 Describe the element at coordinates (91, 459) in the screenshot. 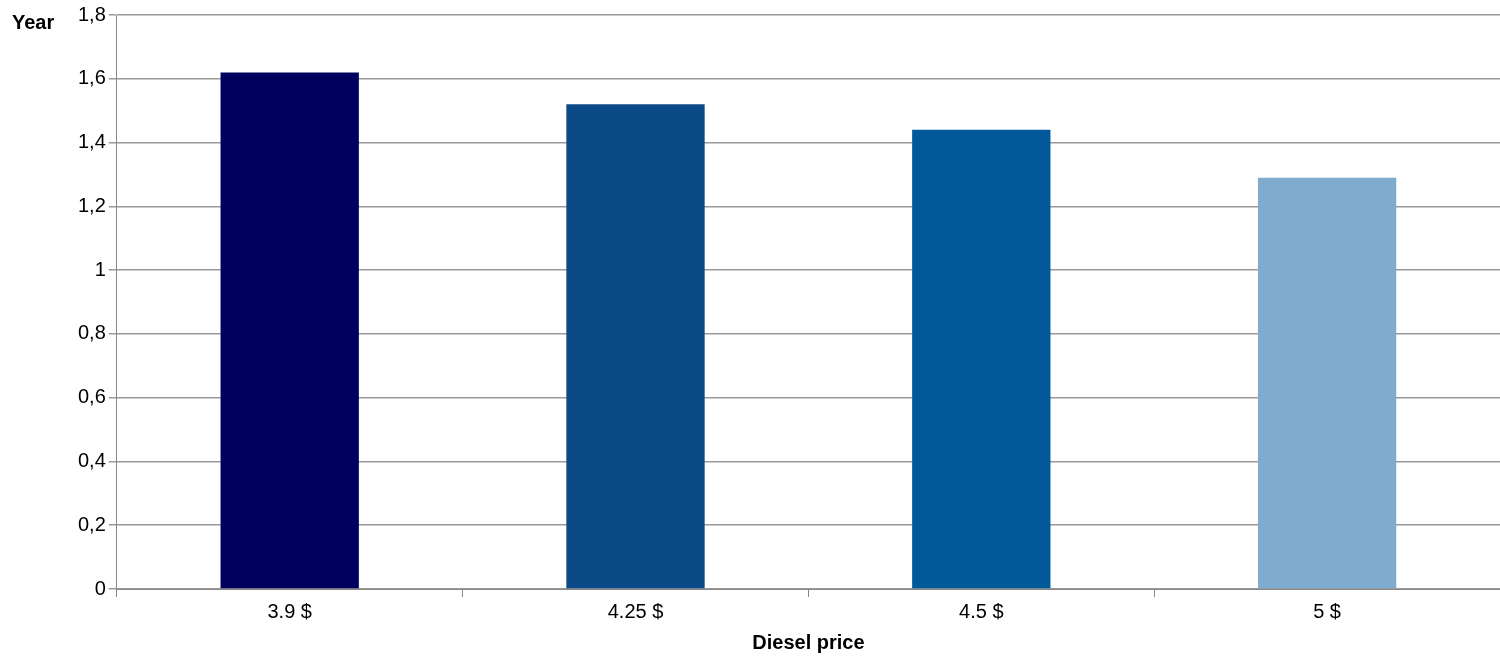

I see `y-tick-label: 0,4` at that location.